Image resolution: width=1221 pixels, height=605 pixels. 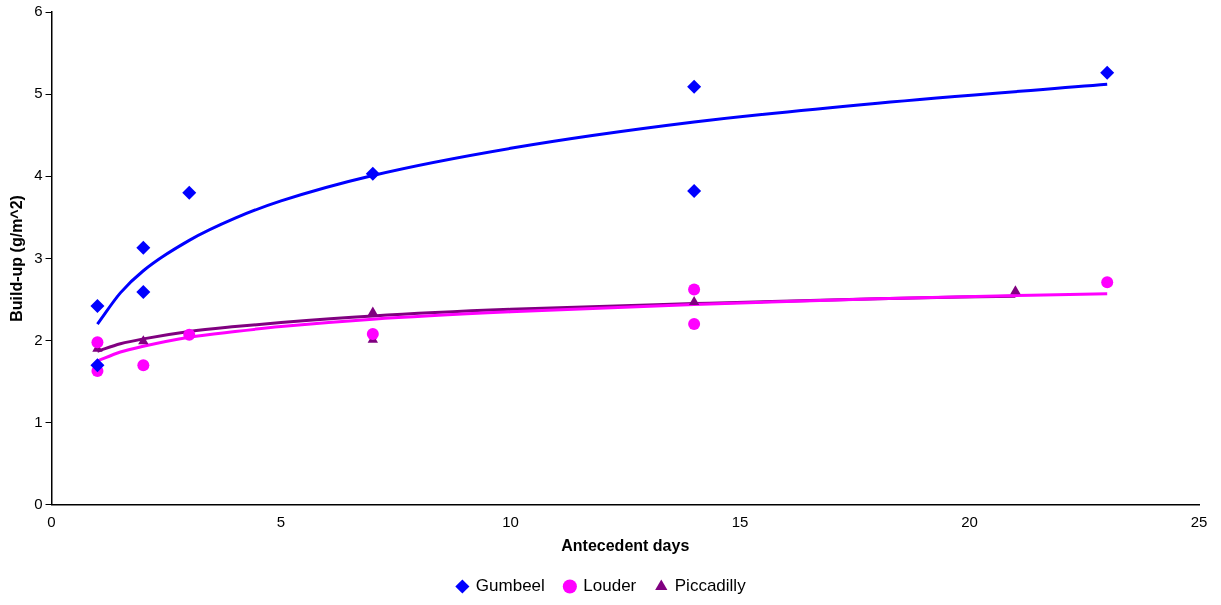 What do you see at coordinates (710, 586) in the screenshot?
I see `legend-label: Piccadilly` at bounding box center [710, 586].